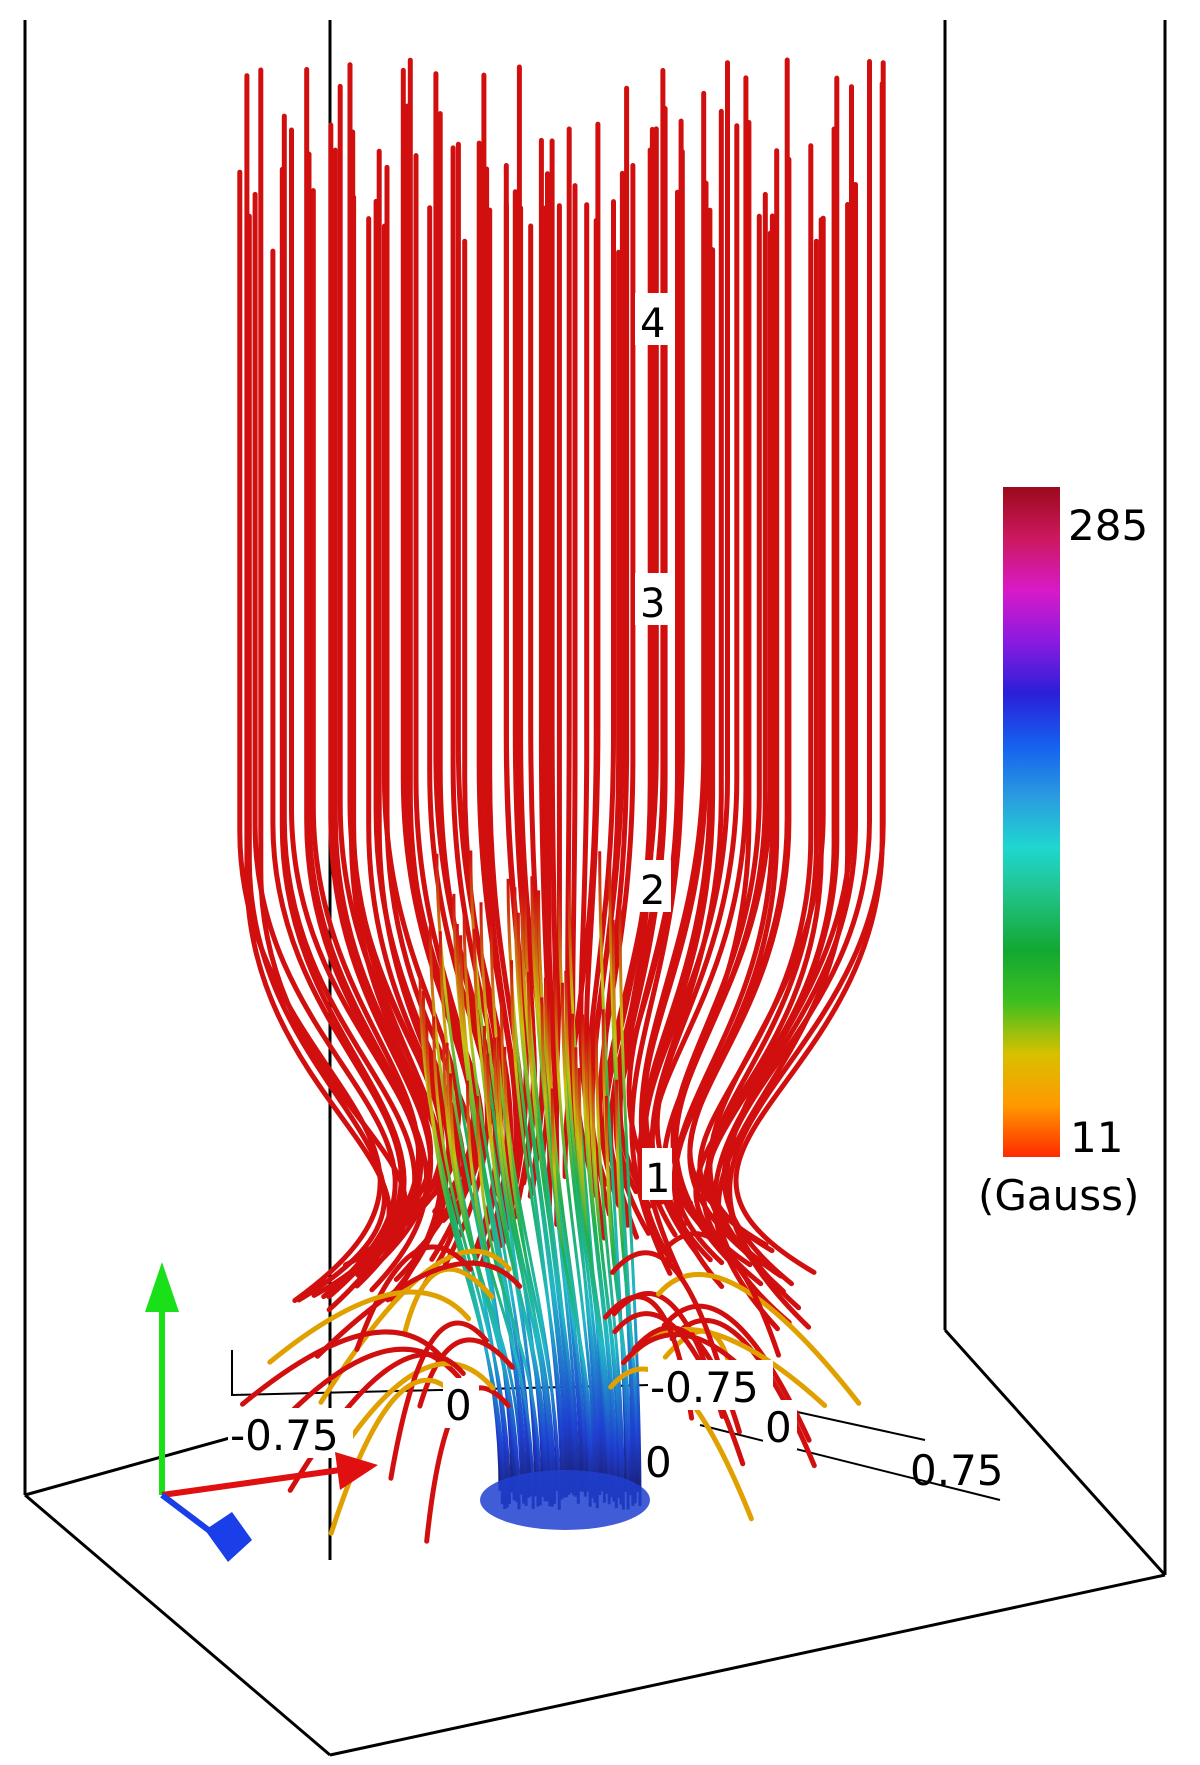  What do you see at coordinates (778, 1427) in the screenshot?
I see `tick-back-axis-zero: 0` at bounding box center [778, 1427].